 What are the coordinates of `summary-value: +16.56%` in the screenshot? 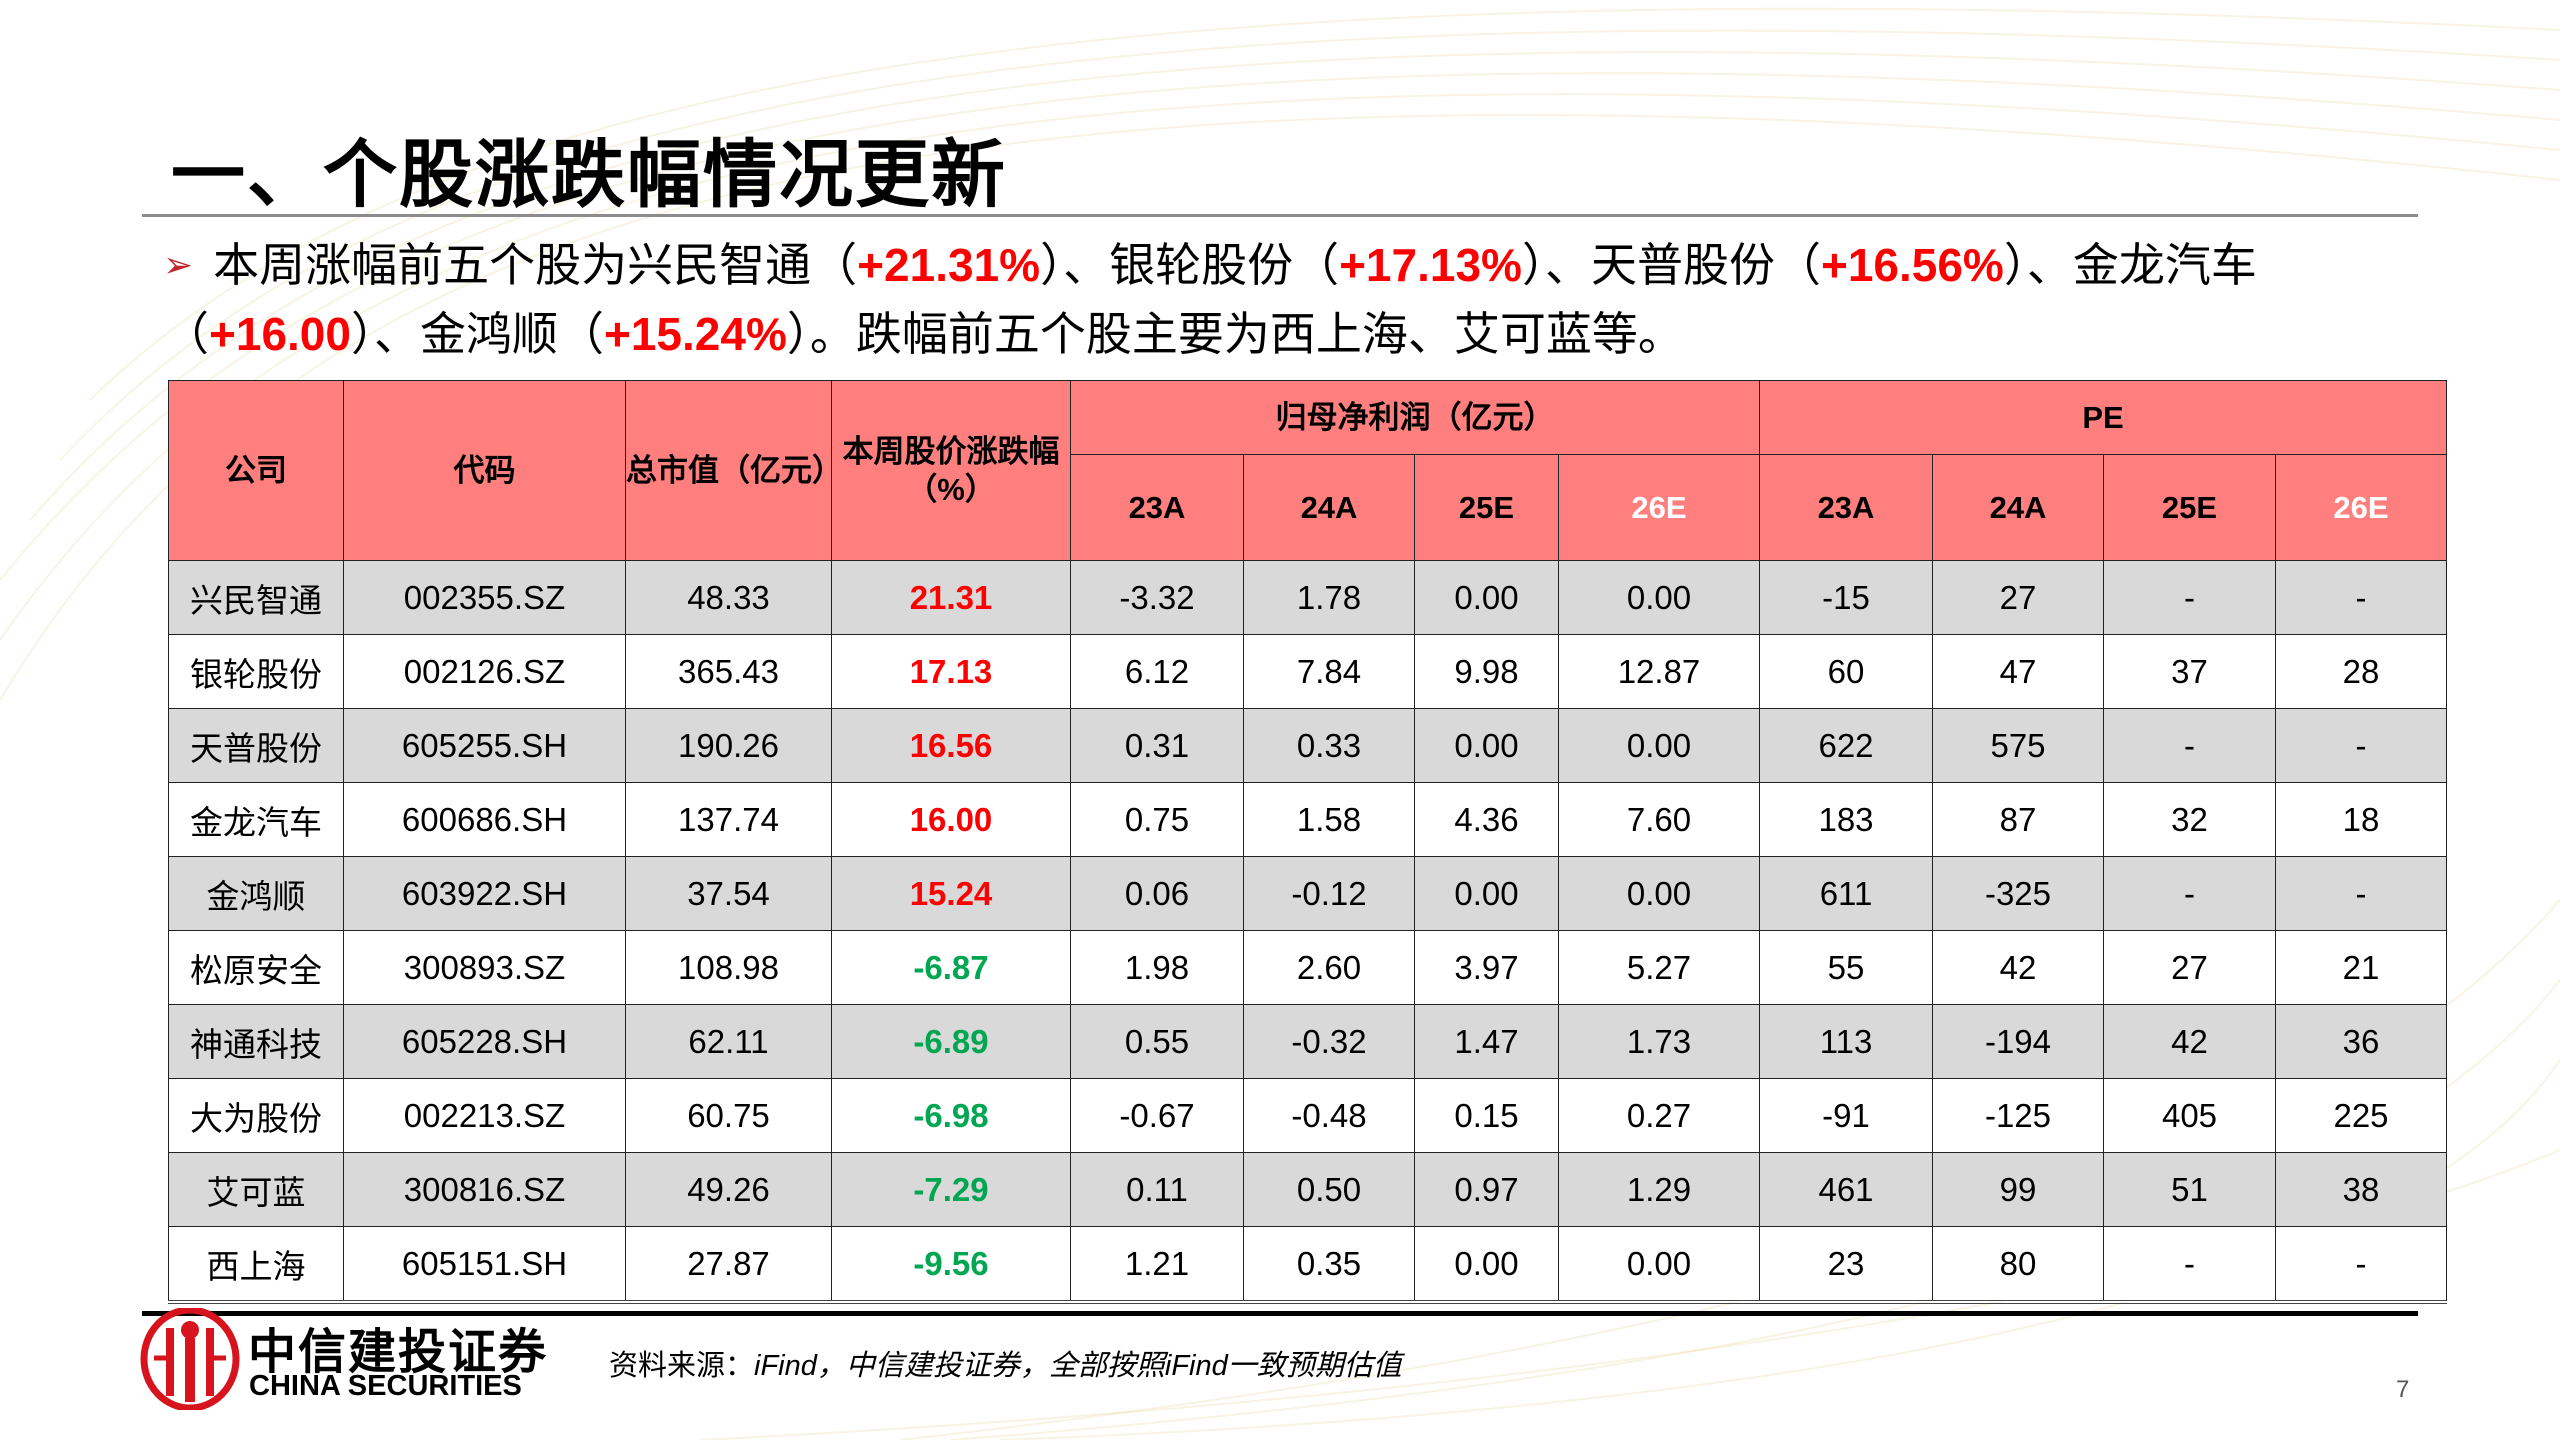 It's located at (1912, 265).